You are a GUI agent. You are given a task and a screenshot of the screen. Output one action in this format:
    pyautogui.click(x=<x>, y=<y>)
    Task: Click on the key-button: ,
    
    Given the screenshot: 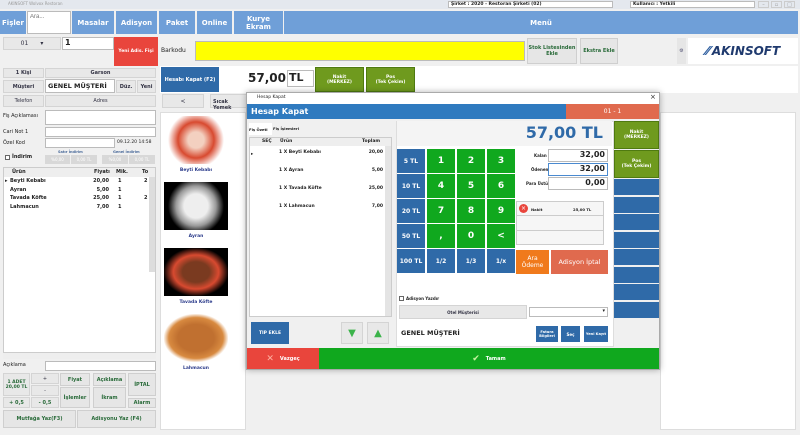 What is the action you would take?
    pyautogui.click(x=441, y=236)
    